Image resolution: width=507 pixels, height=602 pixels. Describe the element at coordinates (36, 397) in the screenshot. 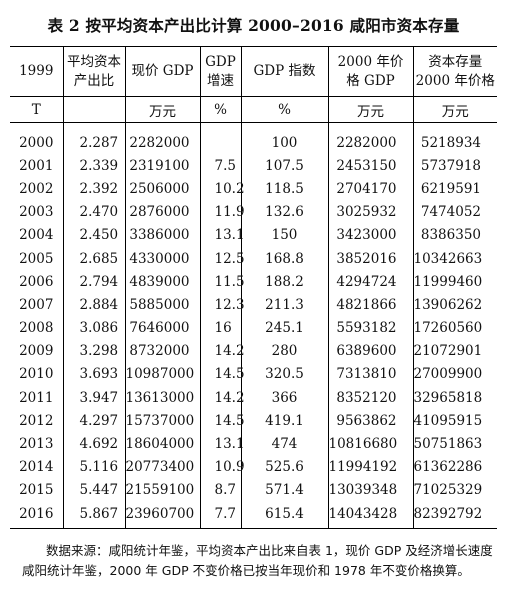

I see `table-cell: 2011` at that location.